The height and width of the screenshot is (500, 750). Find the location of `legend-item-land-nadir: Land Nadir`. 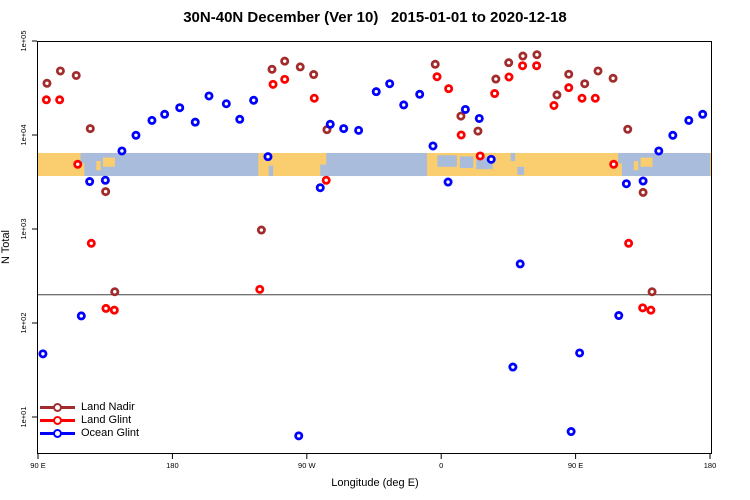

legend-item-land-nadir: Land Nadir is located at coordinates (89, 407).